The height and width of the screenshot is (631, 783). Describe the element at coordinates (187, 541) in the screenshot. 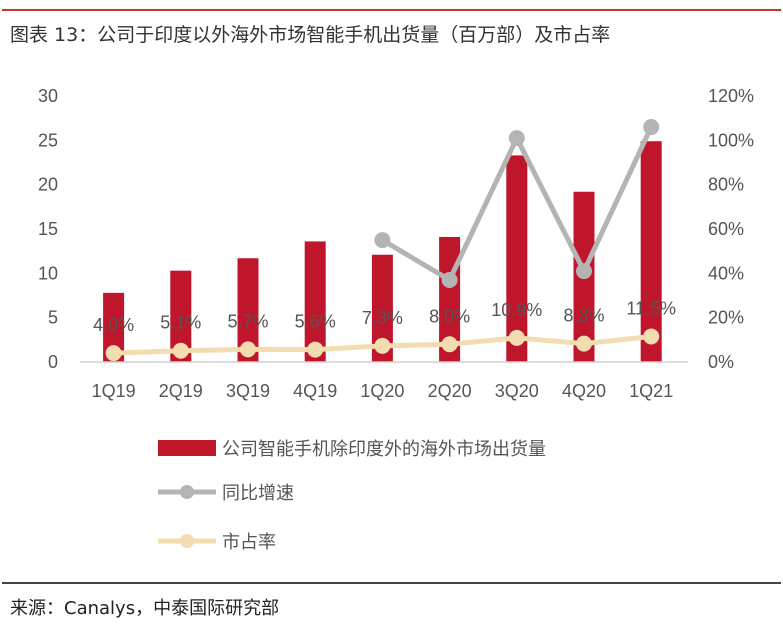

I see `legend-share-marker` at that location.